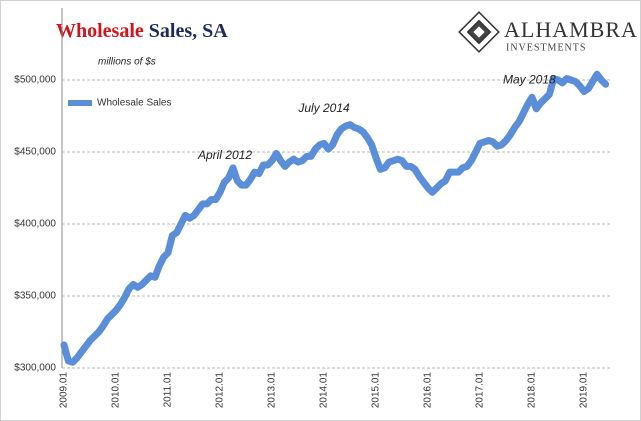  Describe the element at coordinates (35, 296) in the screenshot. I see `y-tick-label: $350,000` at that location.